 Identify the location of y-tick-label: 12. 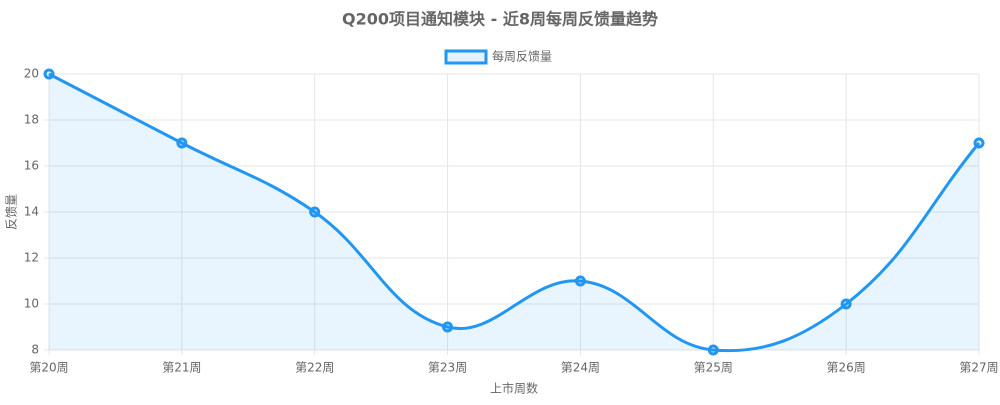
(31, 258).